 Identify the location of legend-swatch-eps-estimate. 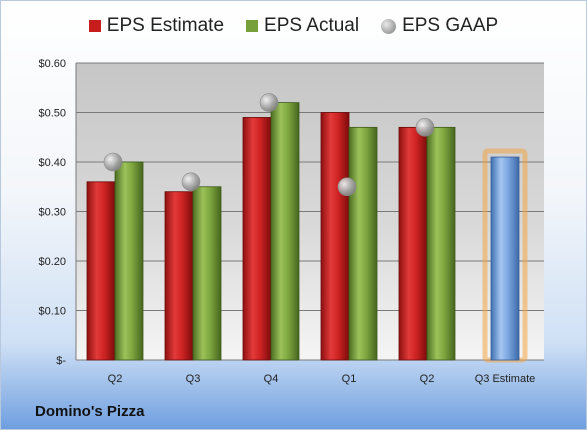
(94, 26).